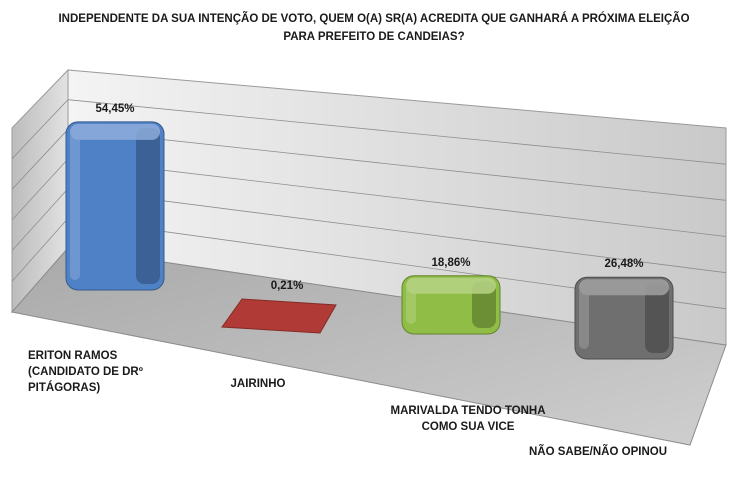 This screenshot has height=481, width=748. I want to click on value-label: 0,21%, so click(287, 286).